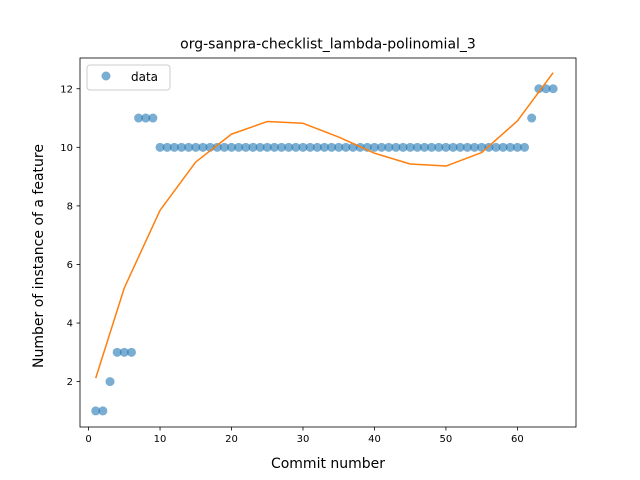 The height and width of the screenshot is (480, 640). I want to click on x-tick-label: 50, so click(446, 439).